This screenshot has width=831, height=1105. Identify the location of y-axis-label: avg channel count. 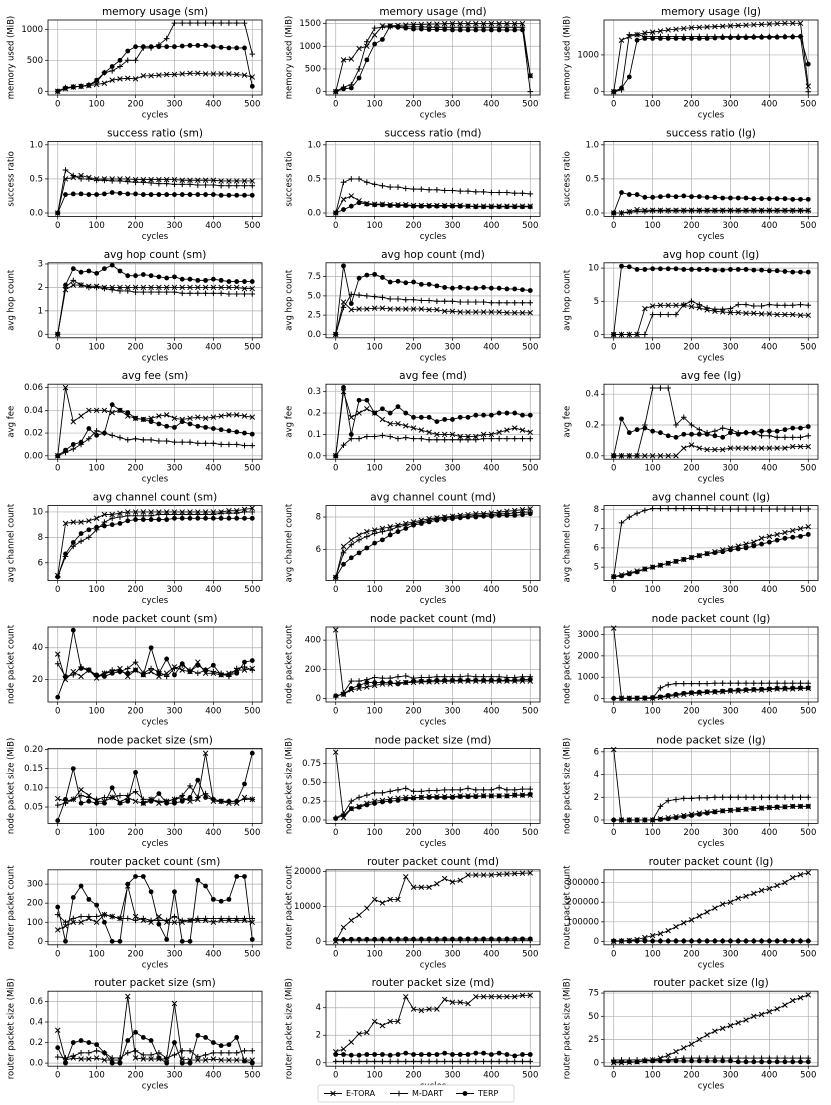
(290, 542).